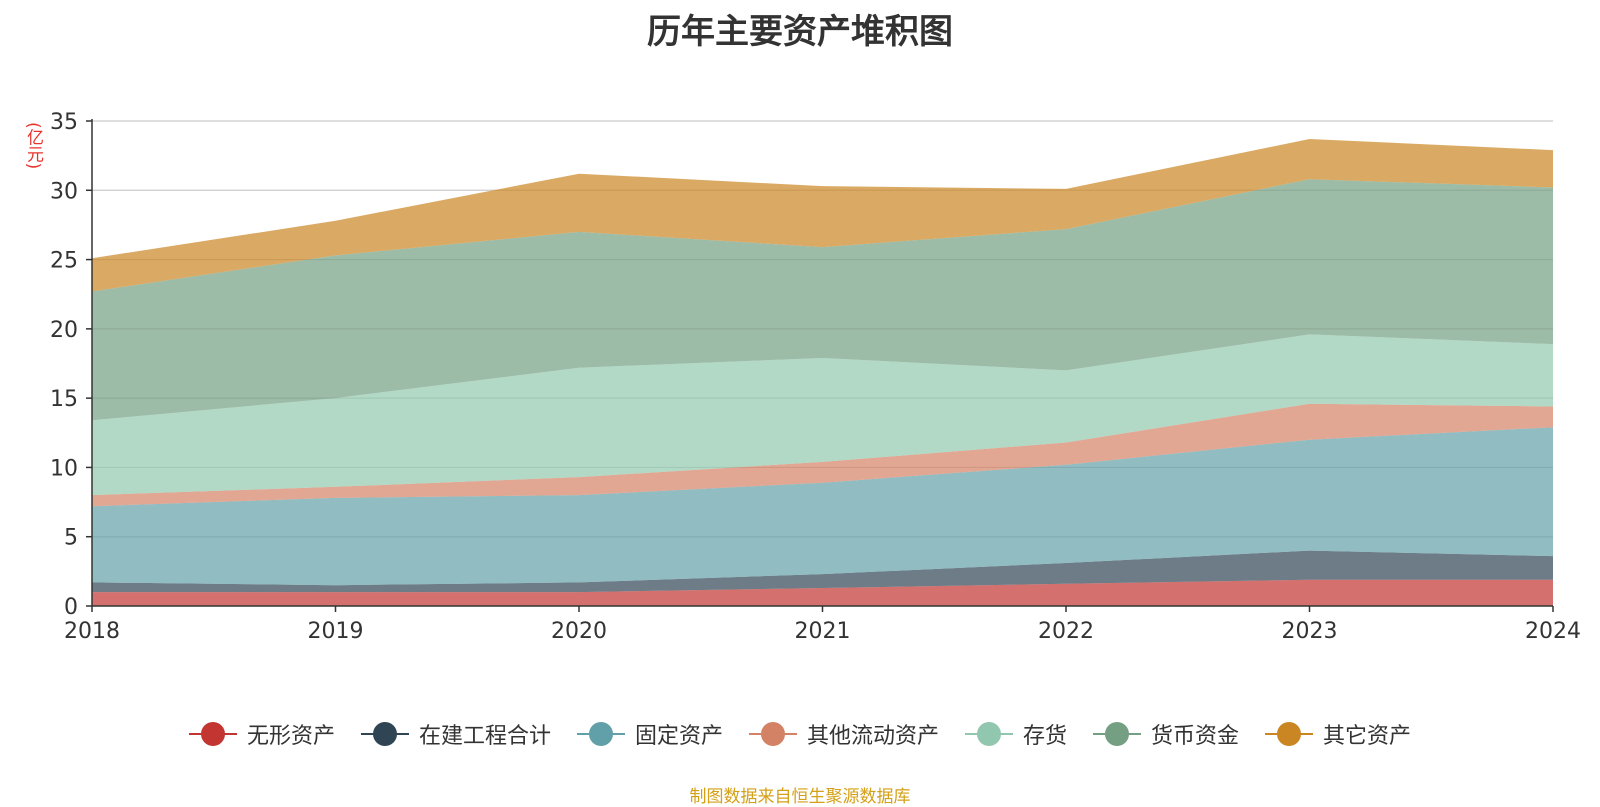 This screenshot has height=807, width=1600. I want to click on y-axis-unit-label: (亿元), so click(33, 146).